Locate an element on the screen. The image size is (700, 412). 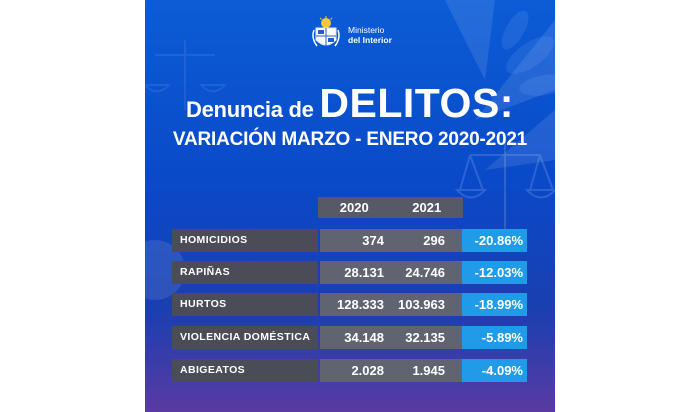
ministry-name: Ministerio del Interior is located at coordinates (370, 35).